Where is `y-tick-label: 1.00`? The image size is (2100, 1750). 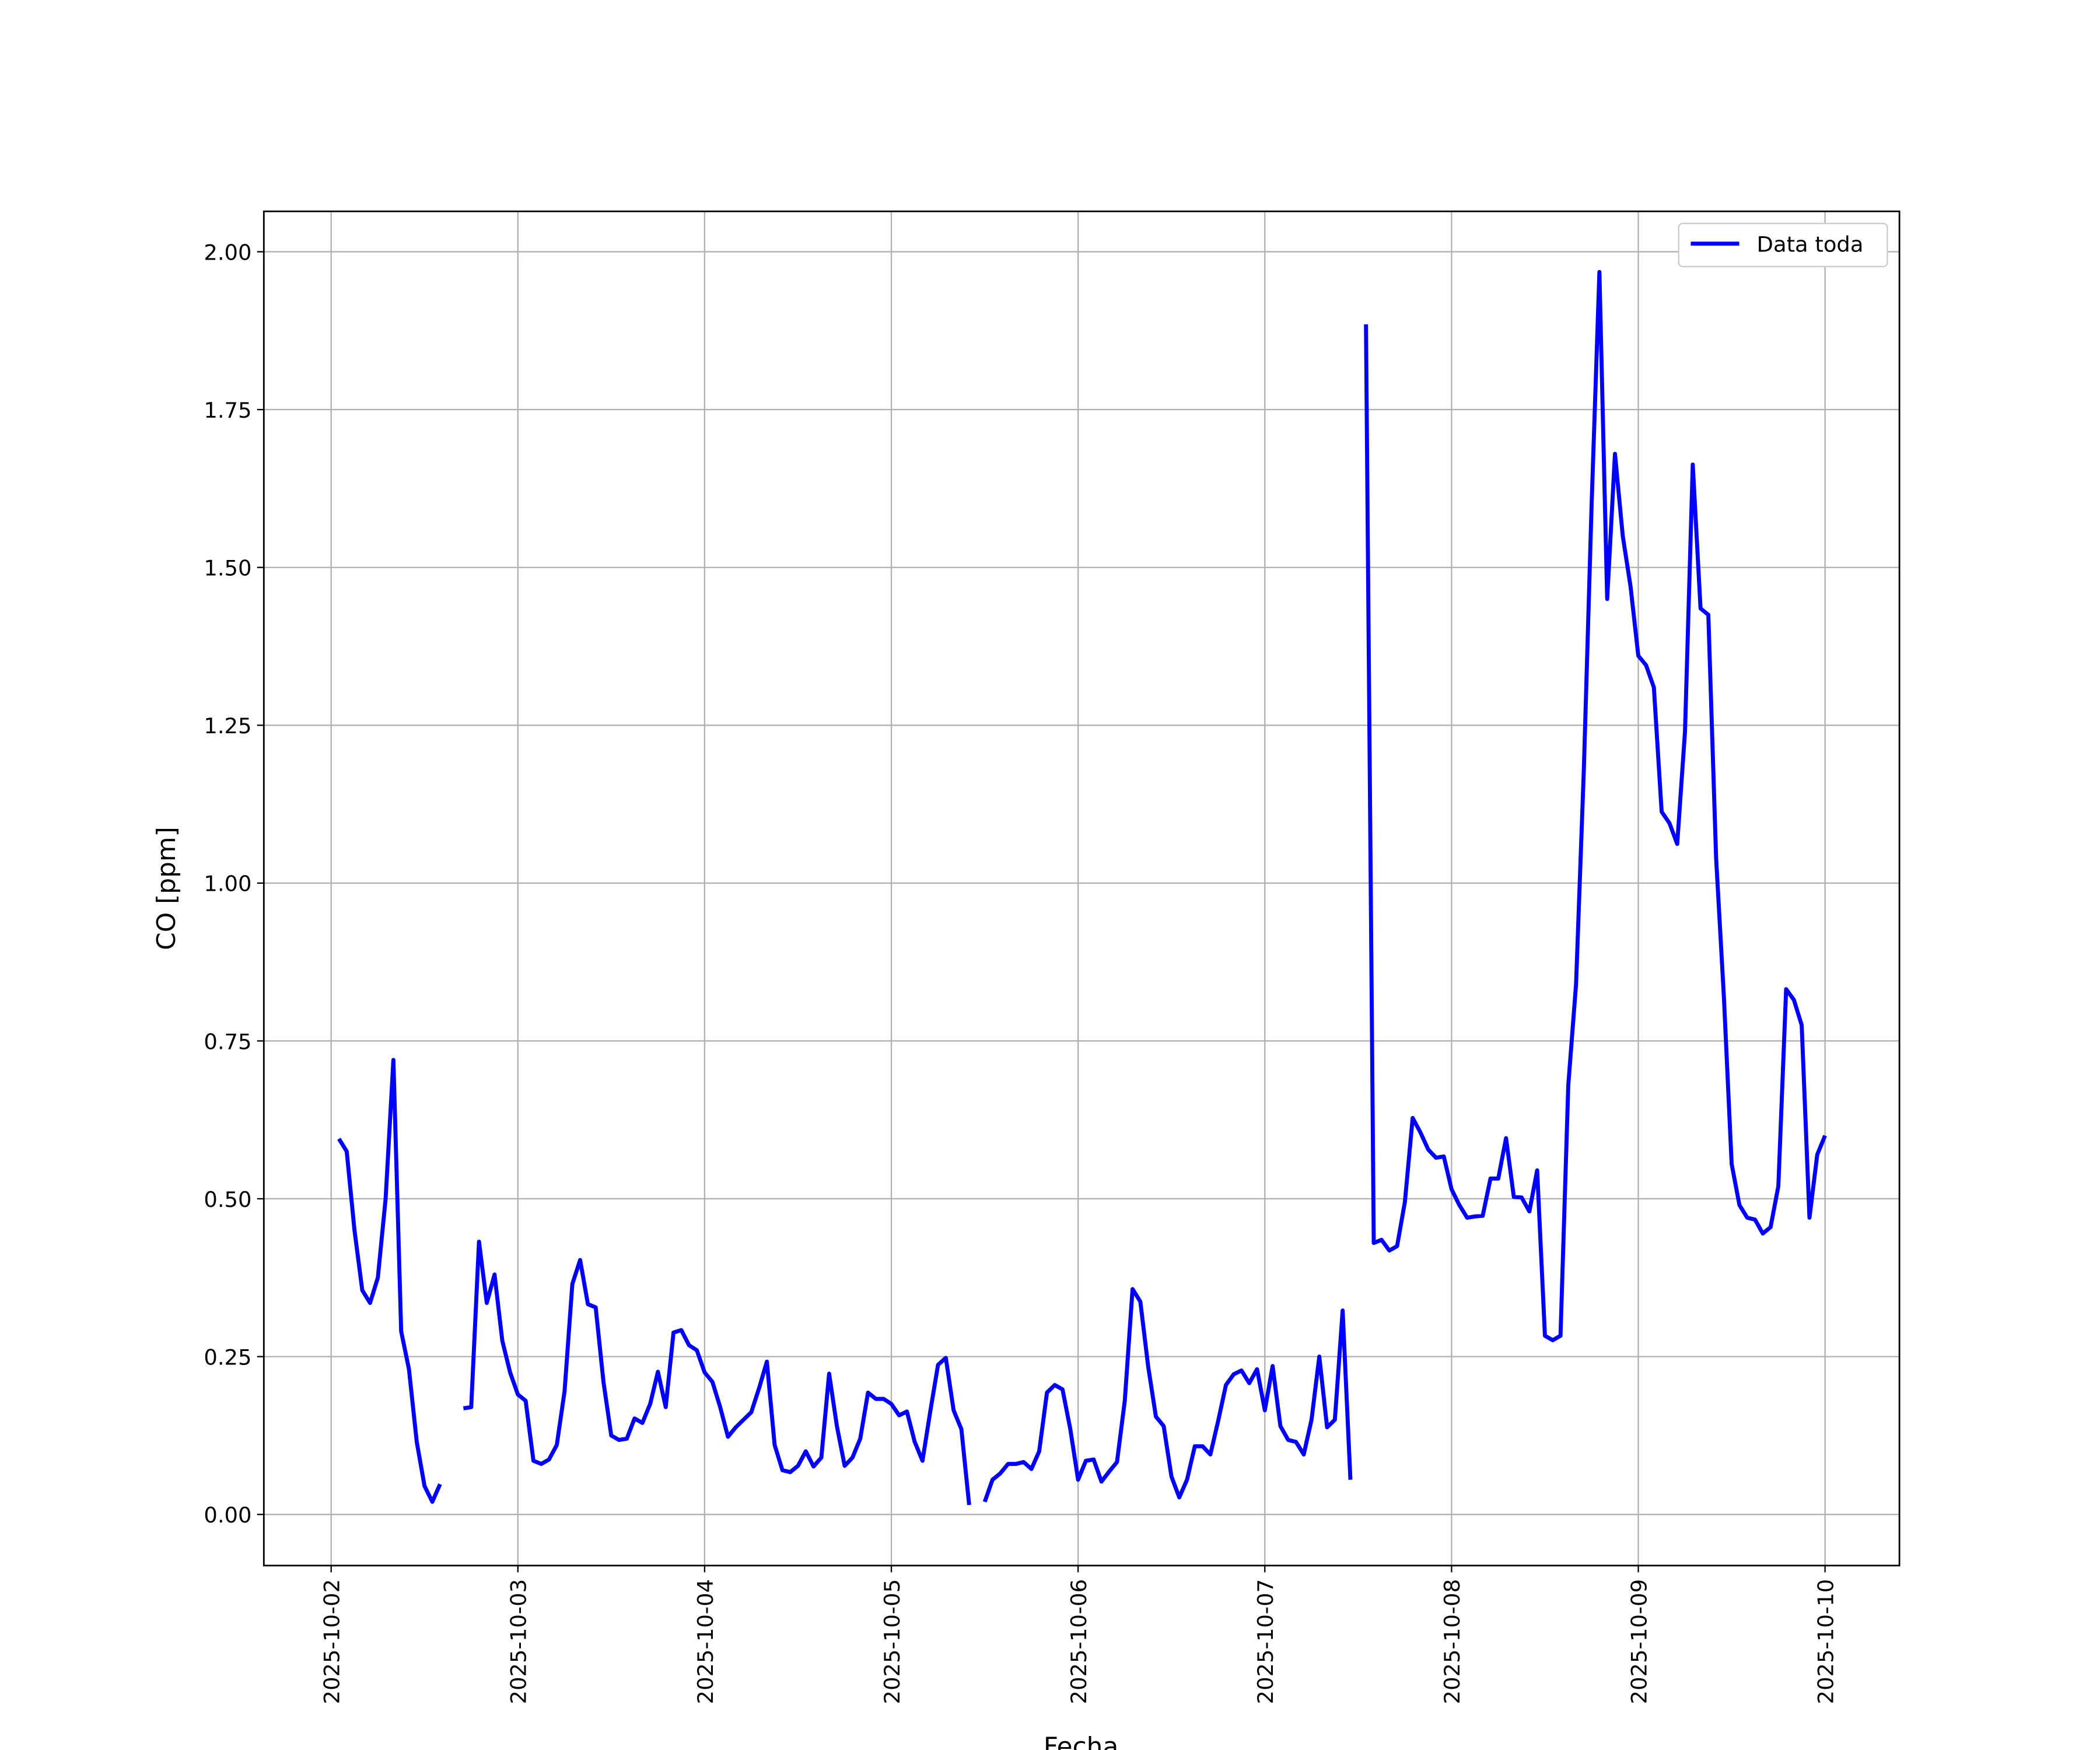
y-tick-label: 1.00 is located at coordinates (228, 884).